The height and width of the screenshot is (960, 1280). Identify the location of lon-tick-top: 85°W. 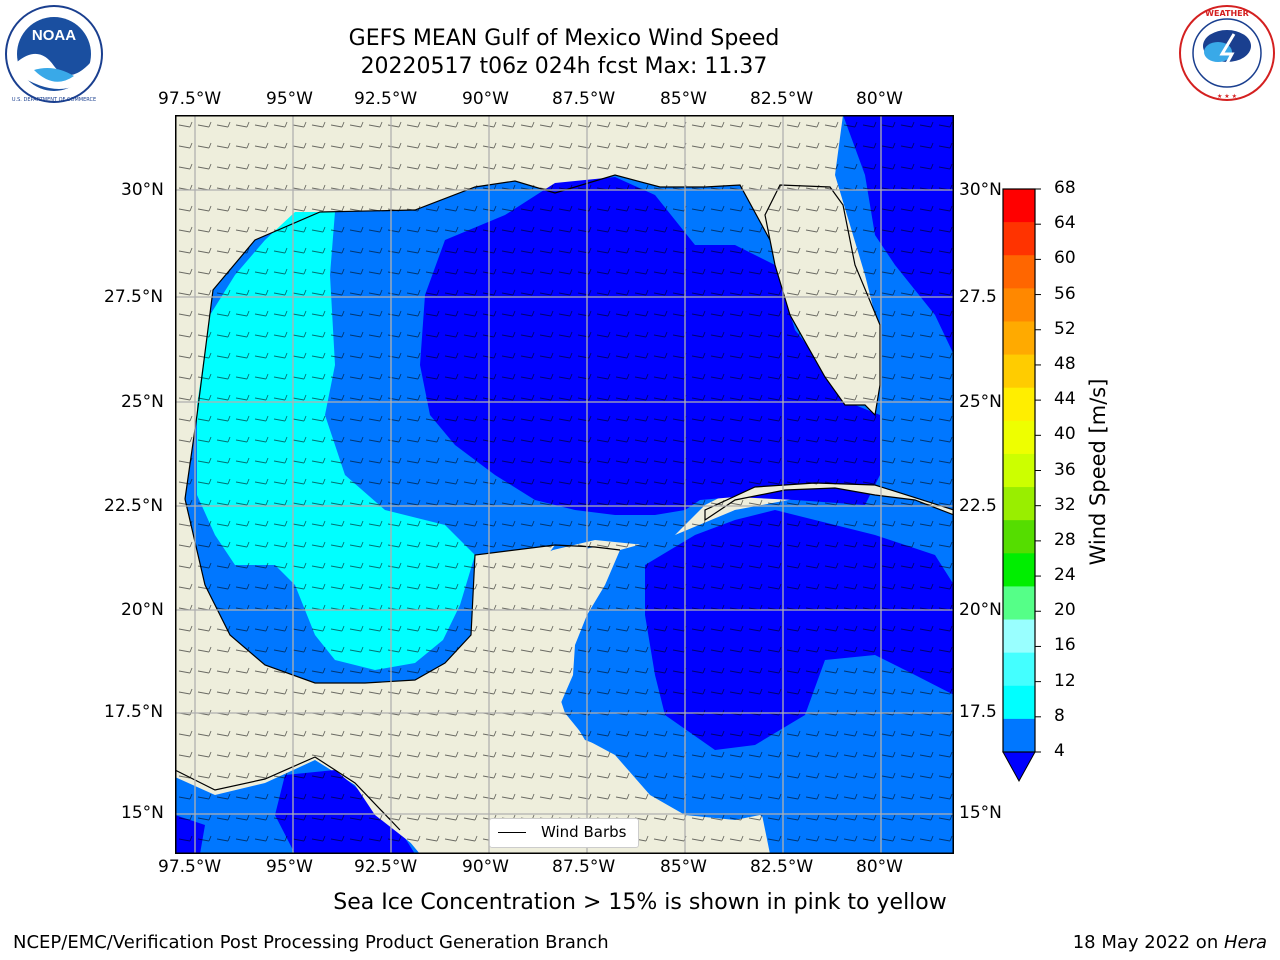
(683, 99).